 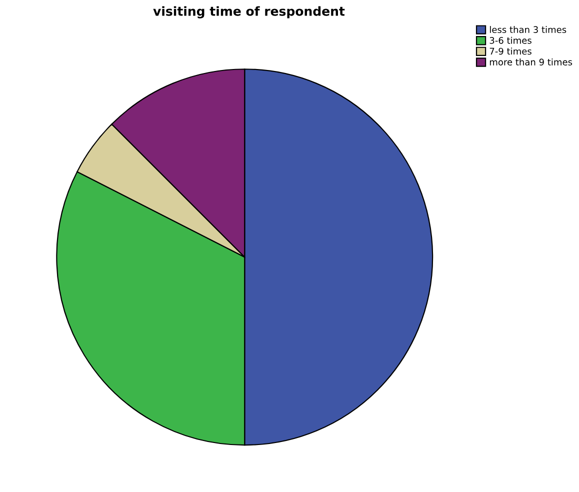 I want to click on legend-label: less than 3 times, so click(x=528, y=30).